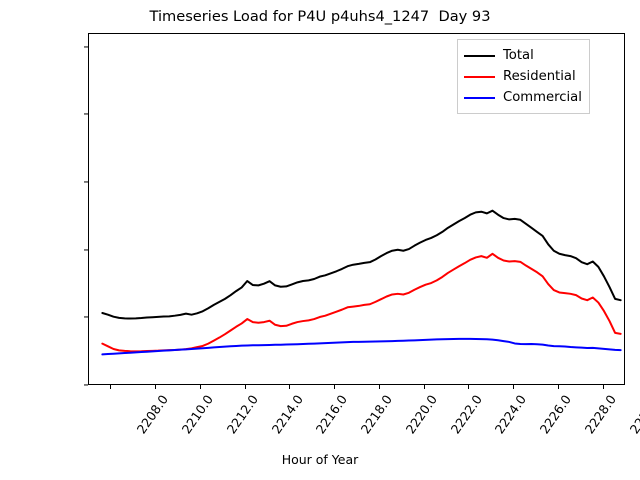 This screenshot has width=640, height=480. Describe the element at coordinates (320, 459) in the screenshot. I see `x-axis-label: Hour of Year` at that location.